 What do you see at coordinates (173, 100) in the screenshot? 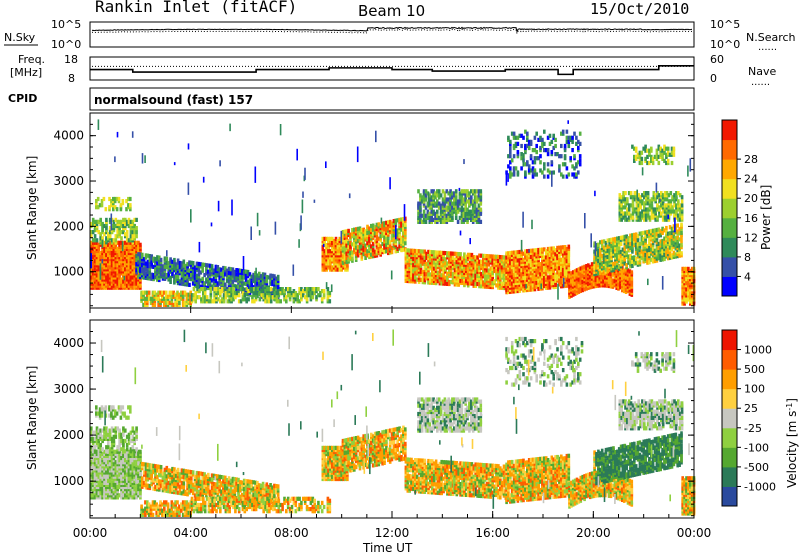
I see `cpid-value: normalsound (fast) 157` at bounding box center [173, 100].